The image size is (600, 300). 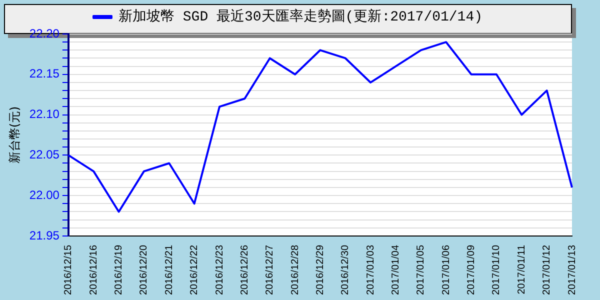 I want to click on x-tick-label: 2016/12/21, so click(x=169, y=270).